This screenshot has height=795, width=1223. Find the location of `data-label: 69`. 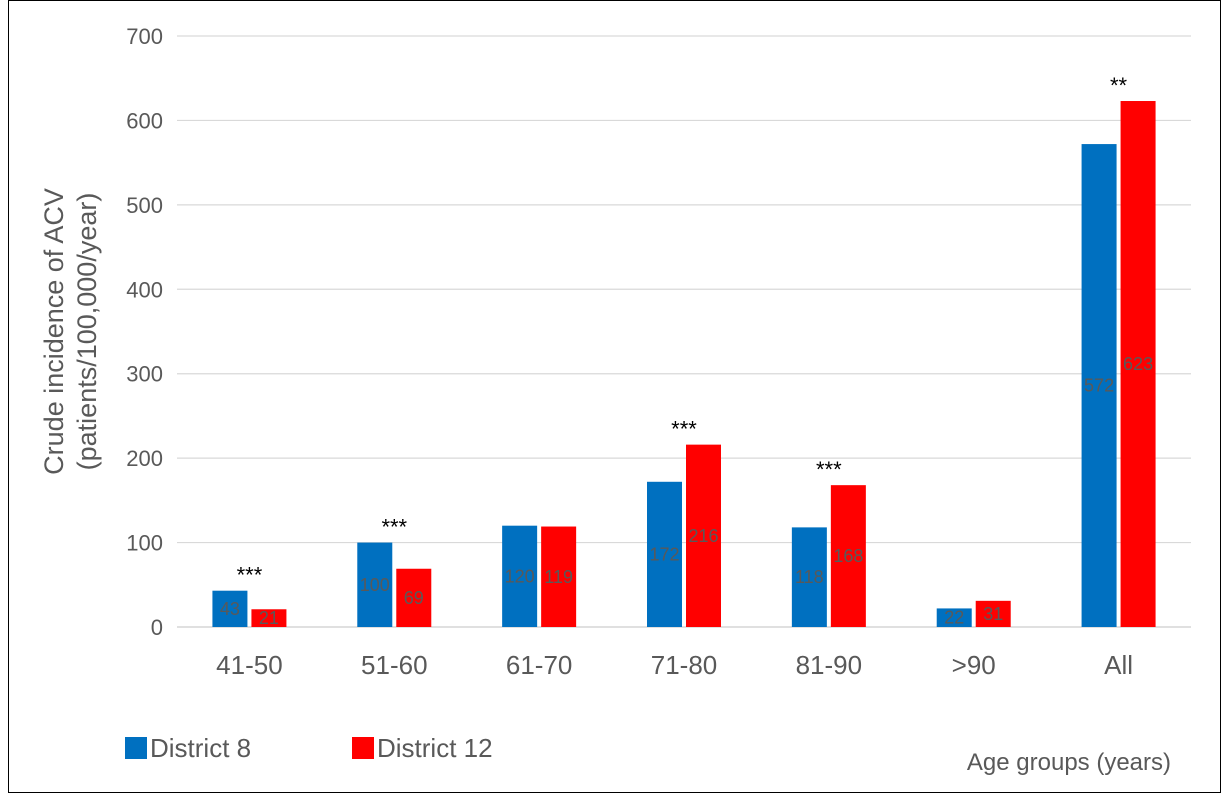

data-label: 69 is located at coordinates (414, 598).